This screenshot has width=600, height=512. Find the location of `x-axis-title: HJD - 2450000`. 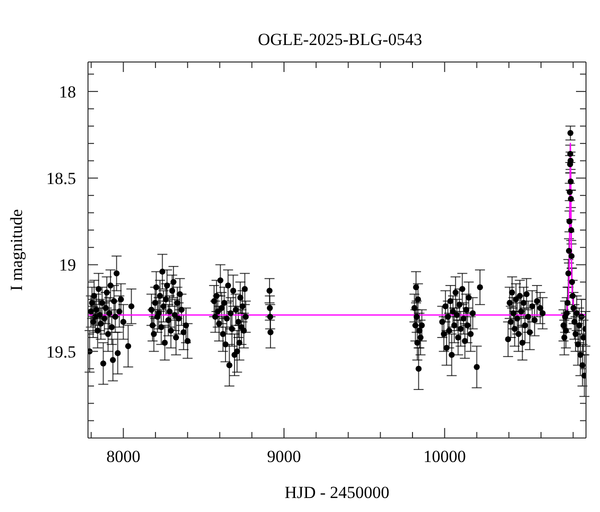

x-axis-title: HJD - 2450000 is located at coordinates (337, 492).